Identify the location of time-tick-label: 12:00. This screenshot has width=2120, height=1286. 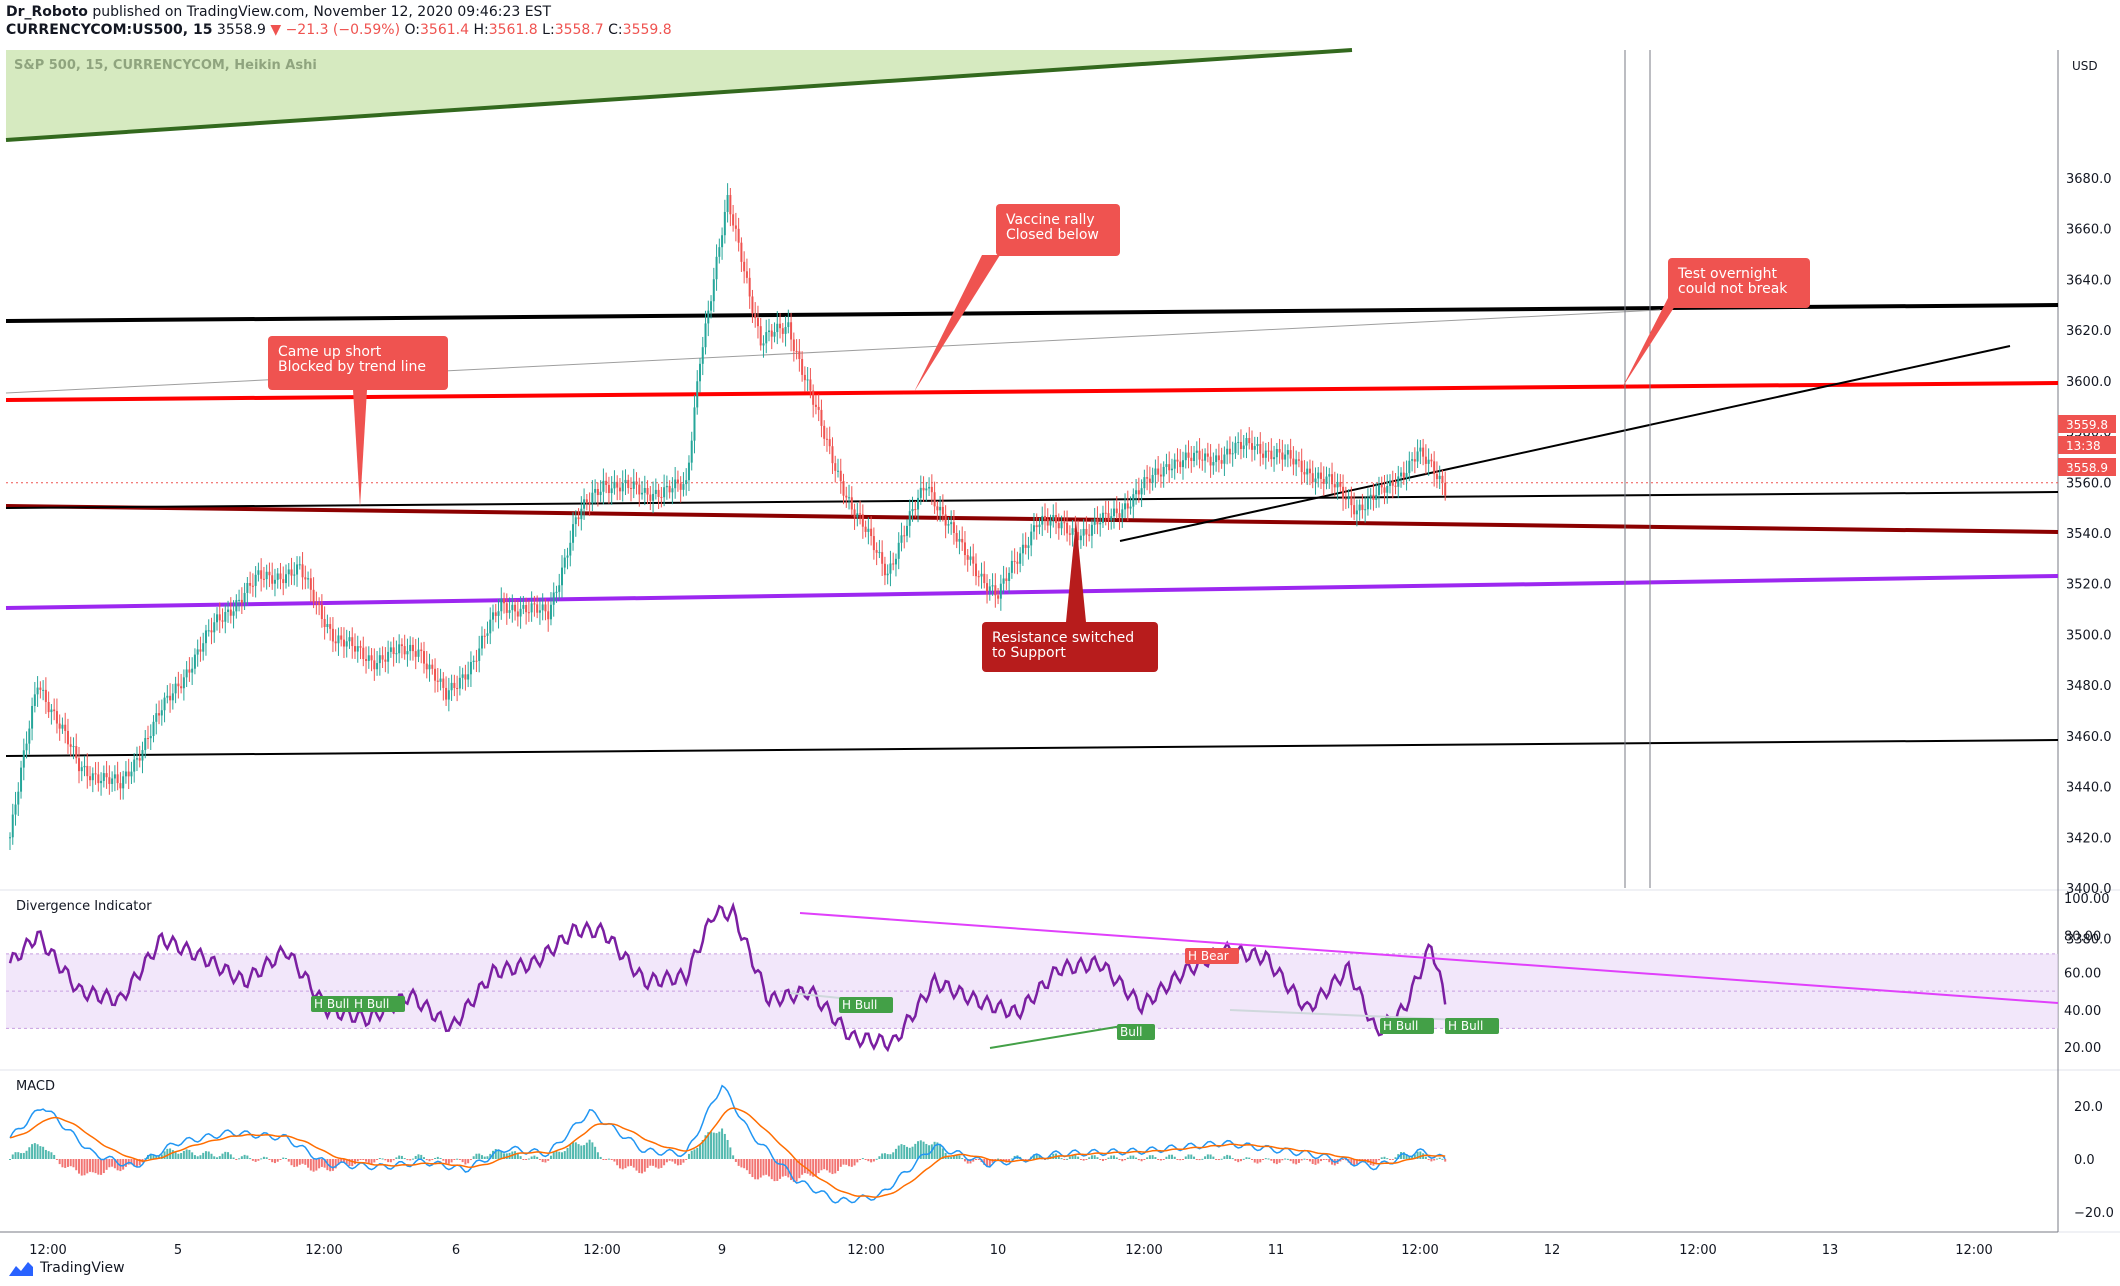
(601, 1250).